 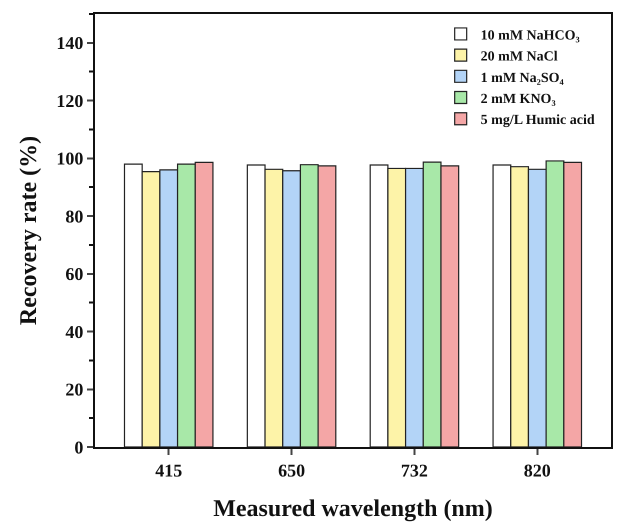 I want to click on legend-label: 5 mg/L Humic acid, so click(x=537, y=120).